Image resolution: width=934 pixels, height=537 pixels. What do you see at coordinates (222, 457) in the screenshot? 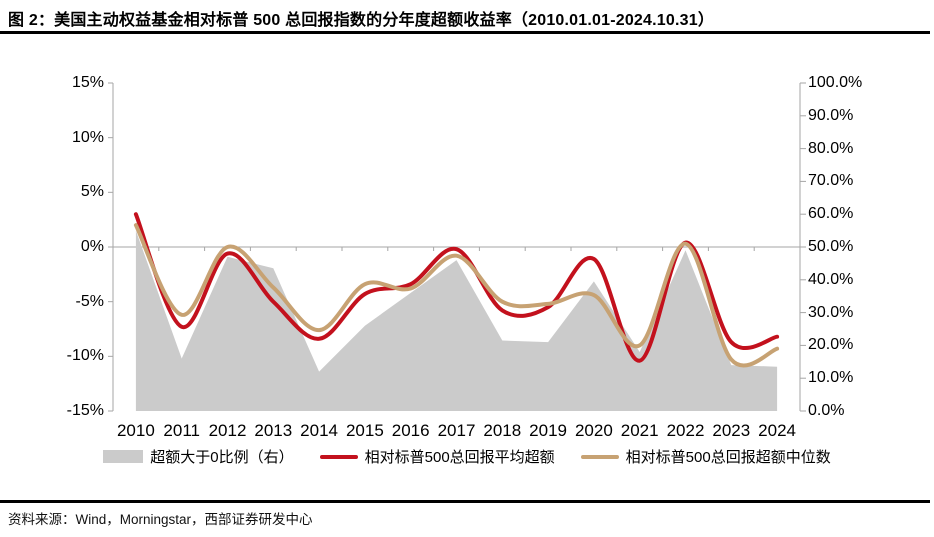
I see `legend-label: 超额大于0比例（右）` at bounding box center [222, 457].